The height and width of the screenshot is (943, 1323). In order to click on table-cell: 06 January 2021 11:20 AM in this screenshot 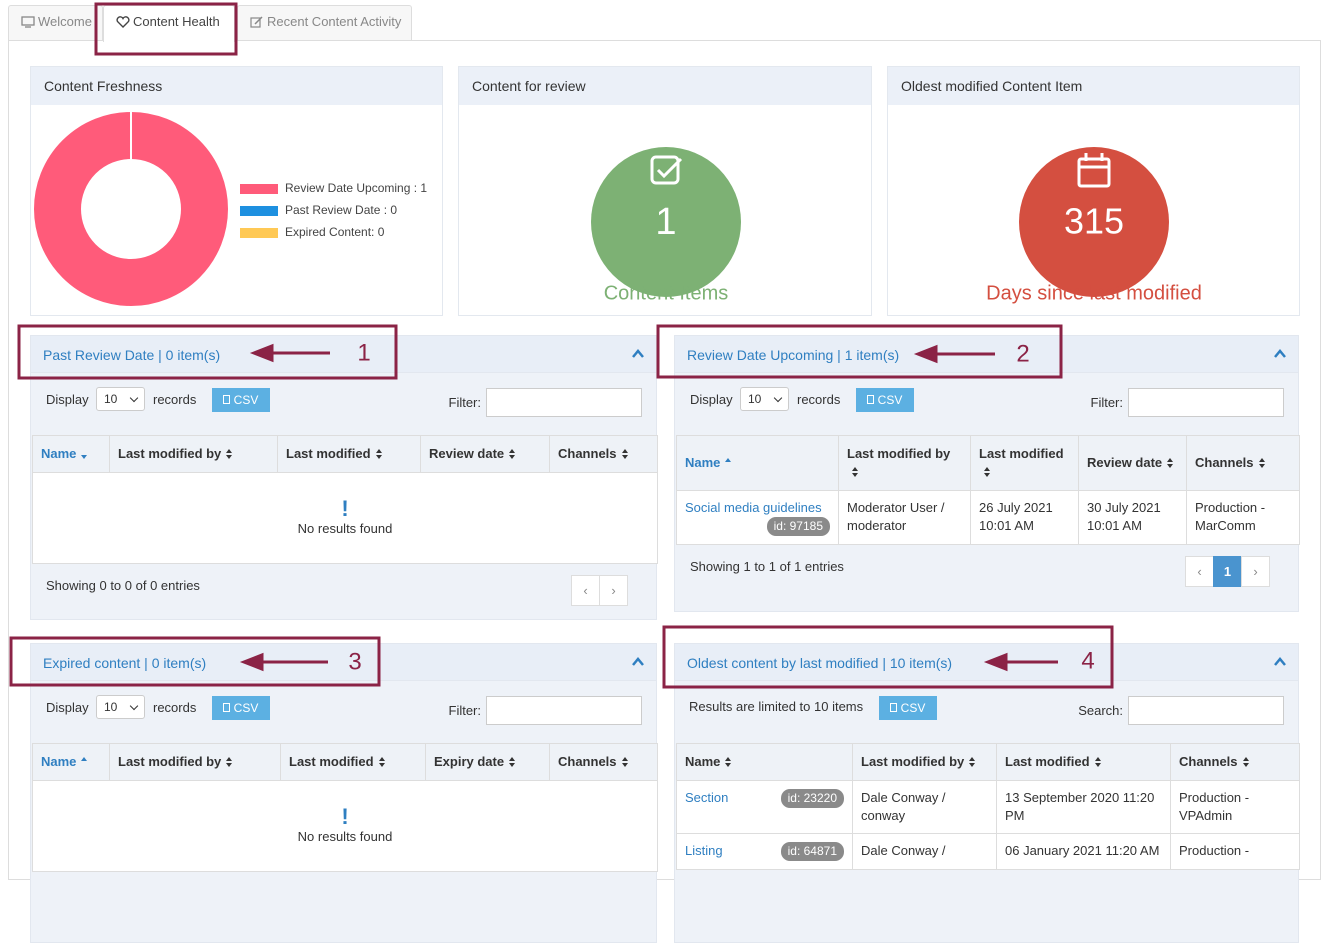, I will do `click(1083, 851)`.